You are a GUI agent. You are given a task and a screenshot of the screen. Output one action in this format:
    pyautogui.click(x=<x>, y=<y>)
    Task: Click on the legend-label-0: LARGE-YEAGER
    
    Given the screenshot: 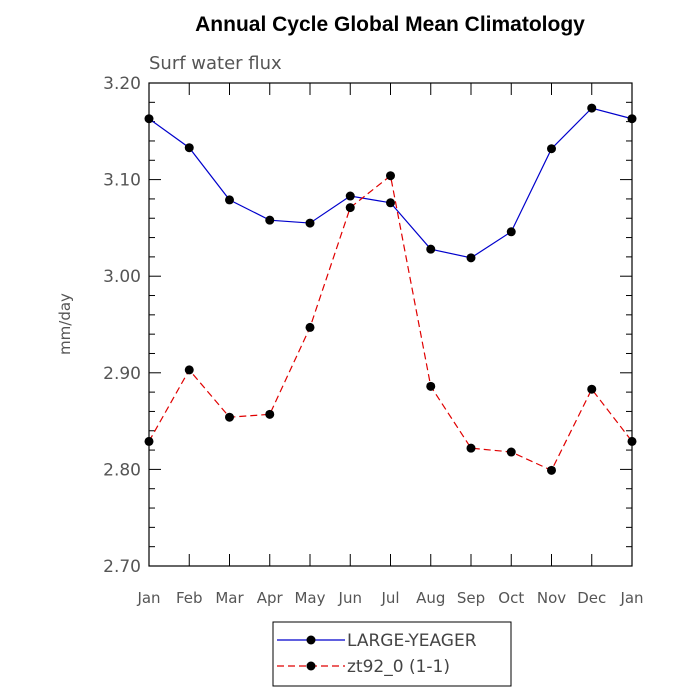 What is the action you would take?
    pyautogui.click(x=412, y=641)
    